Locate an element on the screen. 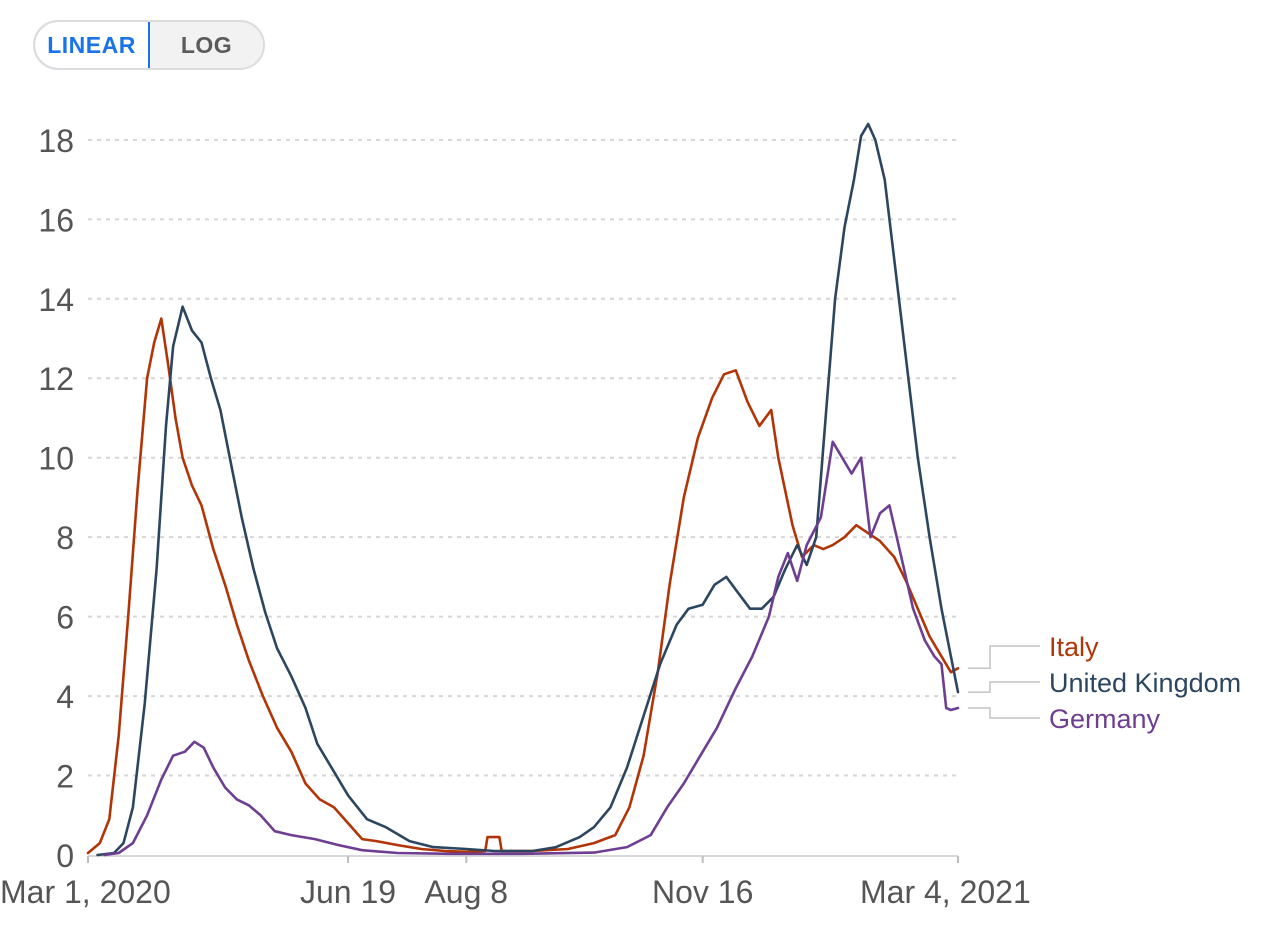  legend: Italy United Kingdom Germany is located at coordinates (1104, 683).